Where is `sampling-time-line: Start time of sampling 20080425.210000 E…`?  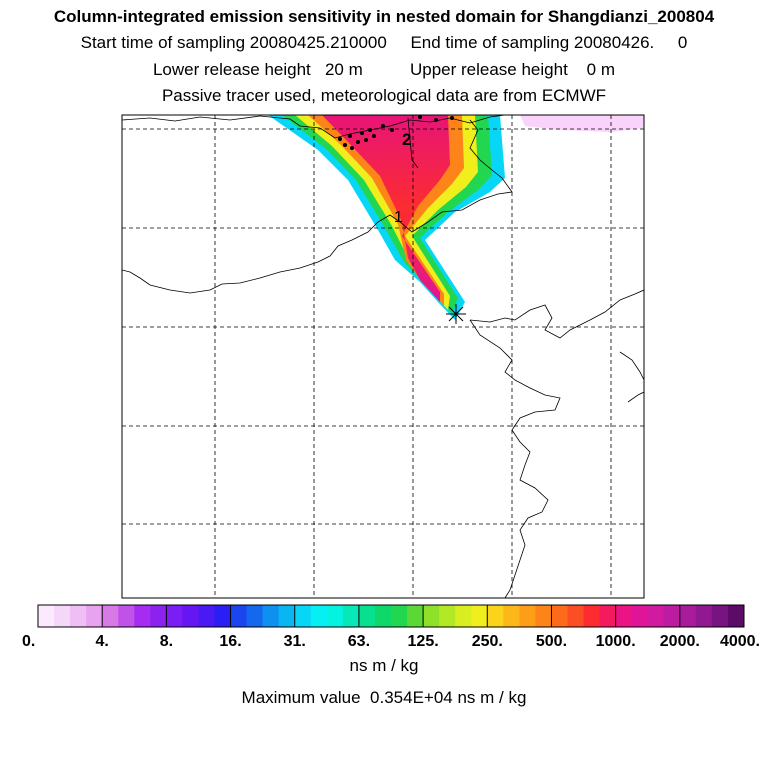
sampling-time-line: Start time of sampling 20080425.210000 E… is located at coordinates (384, 42).